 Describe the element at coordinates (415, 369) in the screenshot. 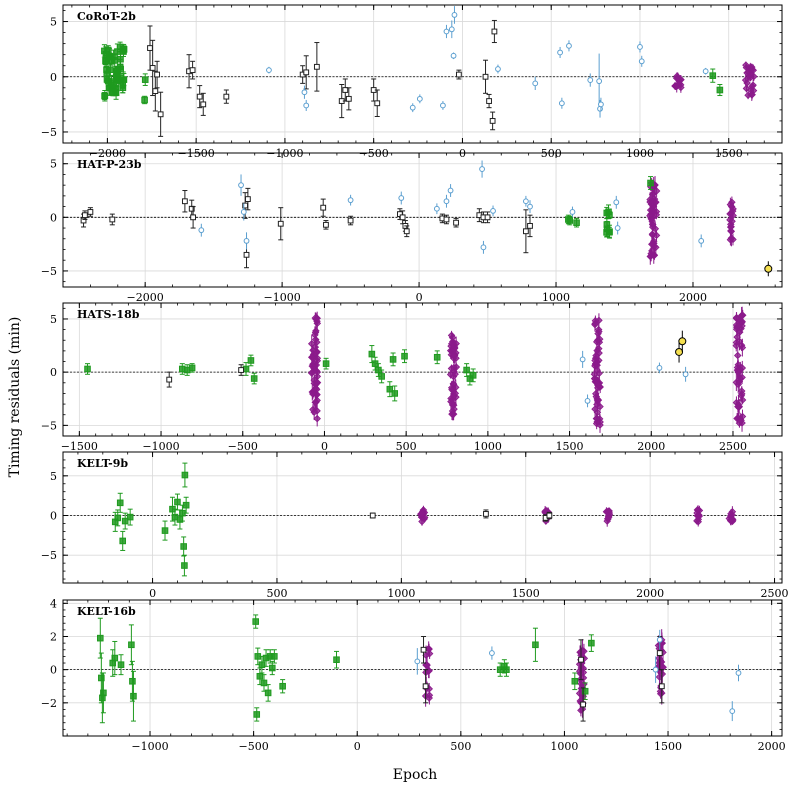

I see `panel-points` at that location.